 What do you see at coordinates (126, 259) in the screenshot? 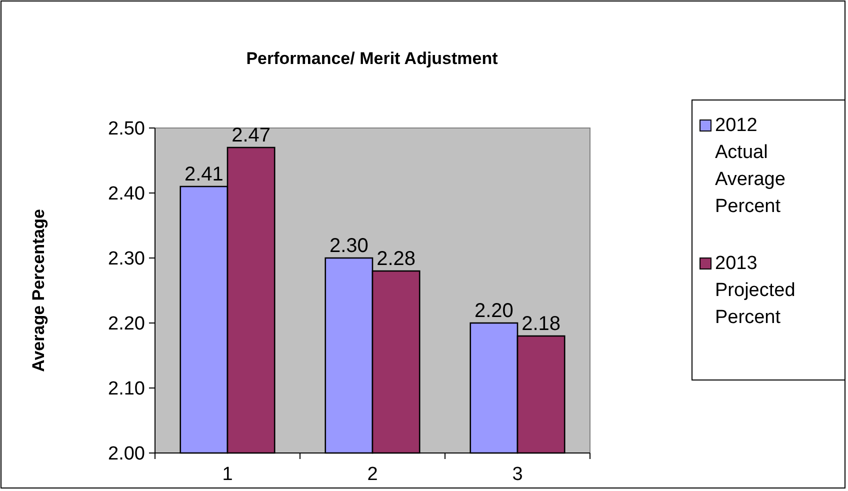
I see `y-tick-label: 2.30` at bounding box center [126, 259].